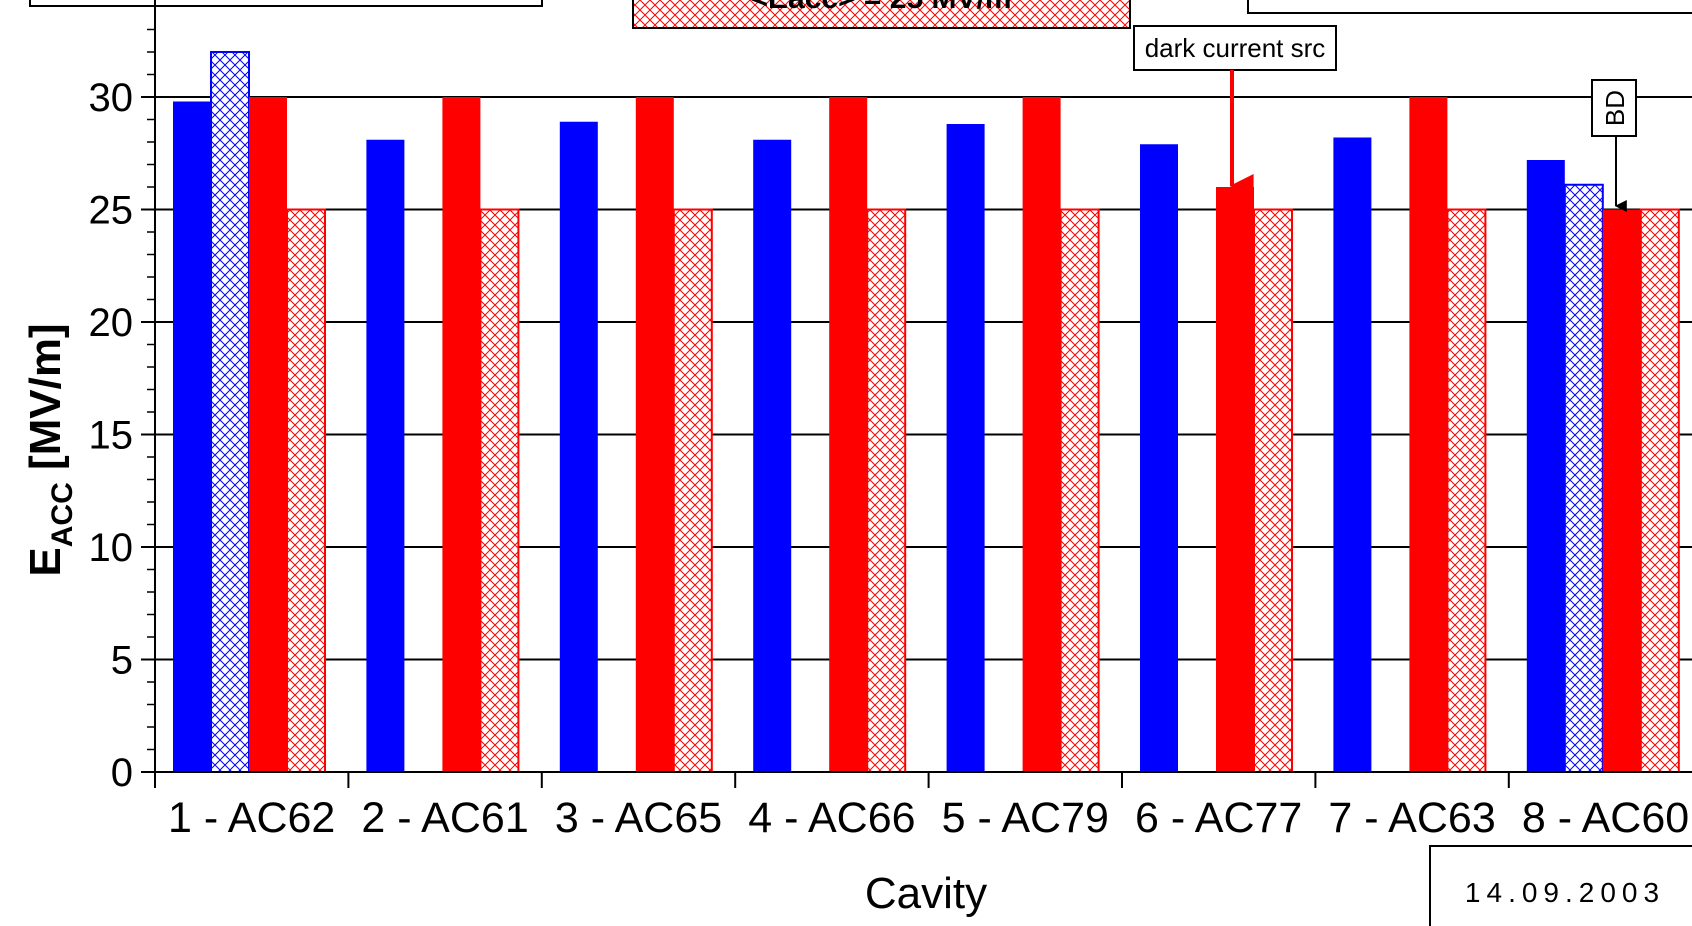 This screenshot has width=1692, height=926. What do you see at coordinates (638, 818) in the screenshot?
I see `x-category-label-3: 3 - AC65` at bounding box center [638, 818].